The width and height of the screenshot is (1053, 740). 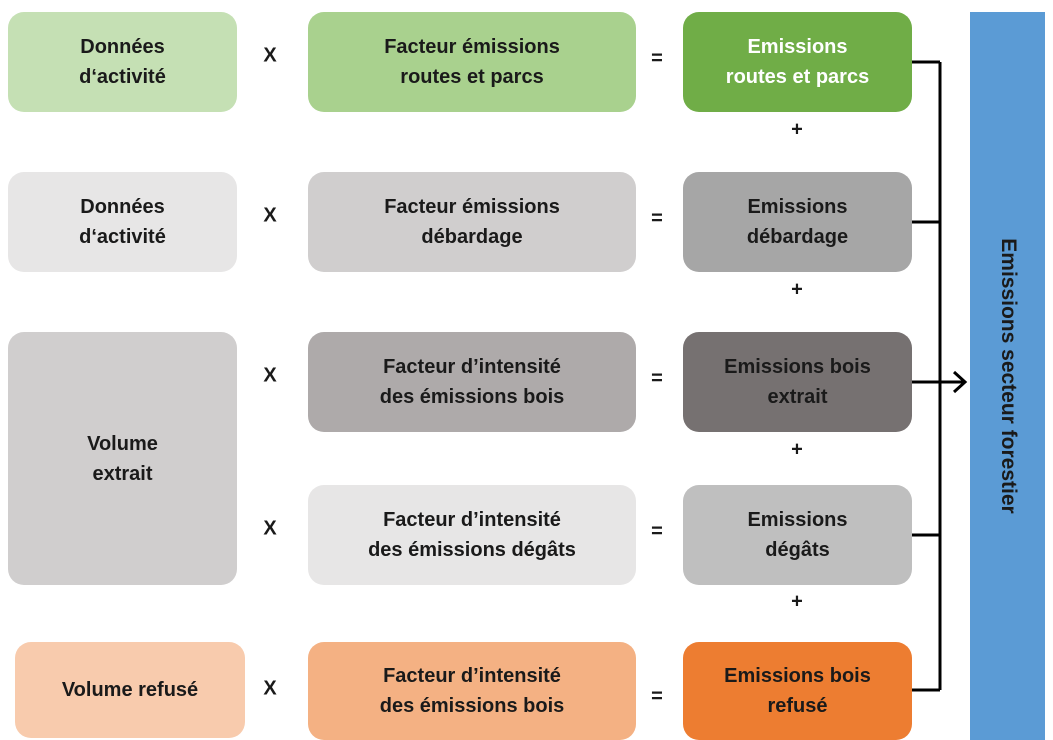 I want to click on text-line: dégâts, so click(x=797, y=550).